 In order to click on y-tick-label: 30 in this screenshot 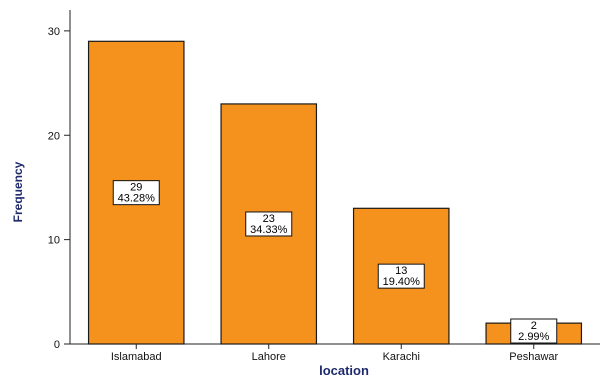, I will do `click(54, 32)`.